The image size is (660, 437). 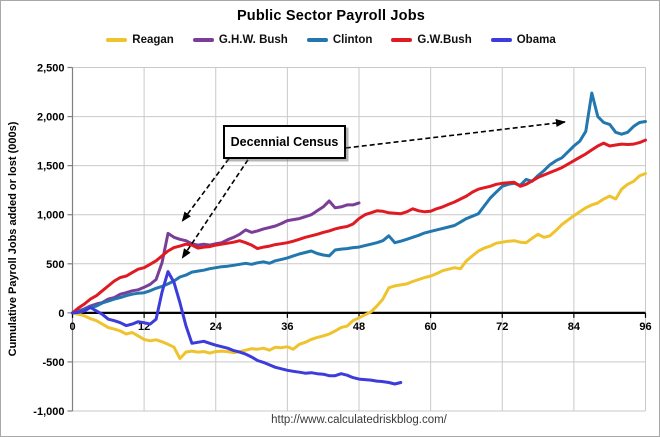 What do you see at coordinates (574, 327) in the screenshot?
I see `x-tick-label: 84` at bounding box center [574, 327].